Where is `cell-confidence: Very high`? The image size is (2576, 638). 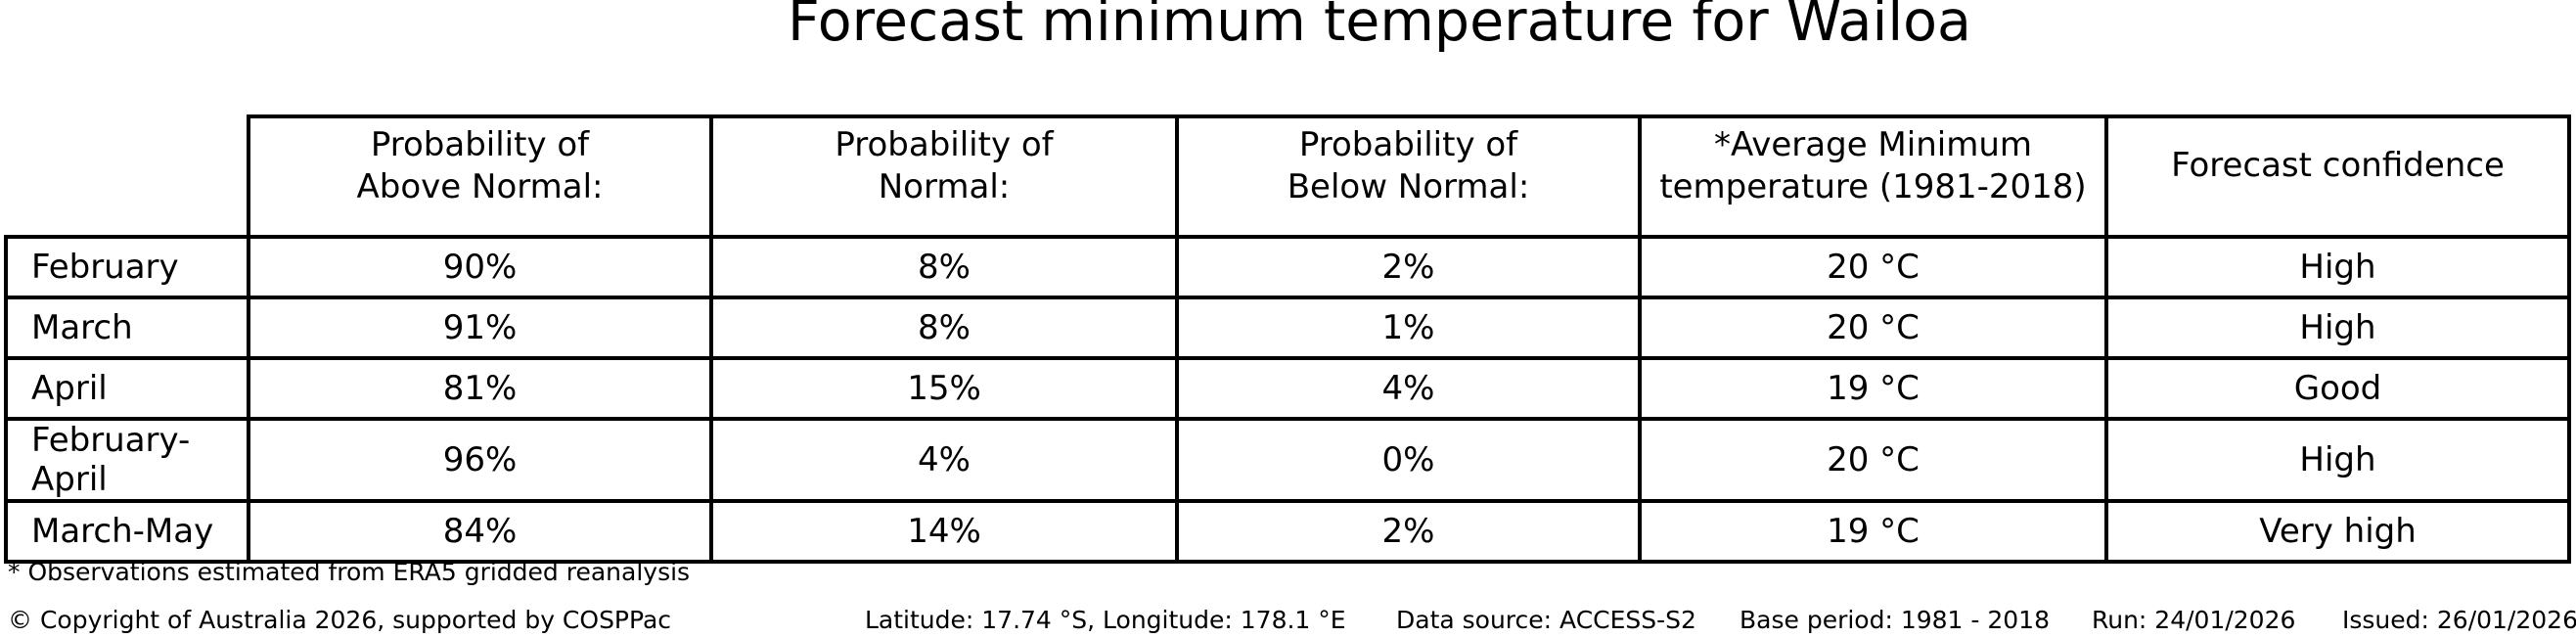
cell-confidence: Very high is located at coordinates (2337, 531).